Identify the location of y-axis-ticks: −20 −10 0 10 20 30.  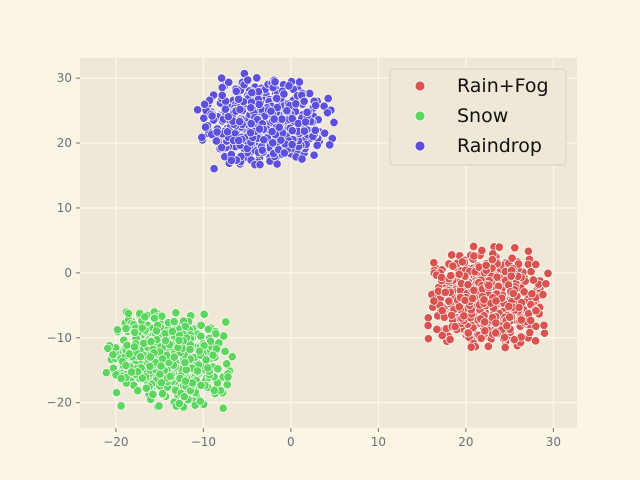
(63, 240).